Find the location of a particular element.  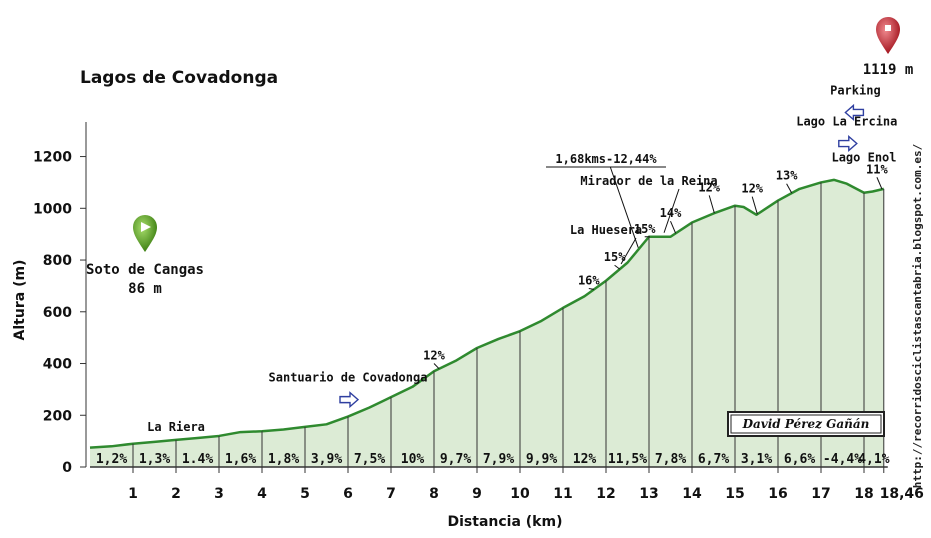

x-tick-label: 14 is located at coordinates (692, 494).